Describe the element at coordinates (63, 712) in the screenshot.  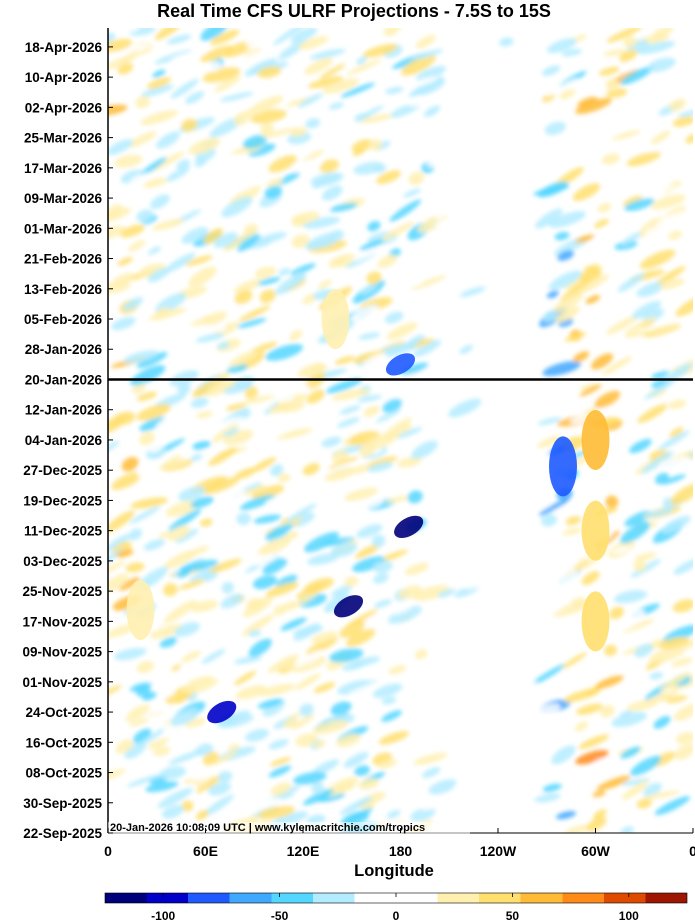
I see `y-tick-label: 24-Oct-2025` at that location.